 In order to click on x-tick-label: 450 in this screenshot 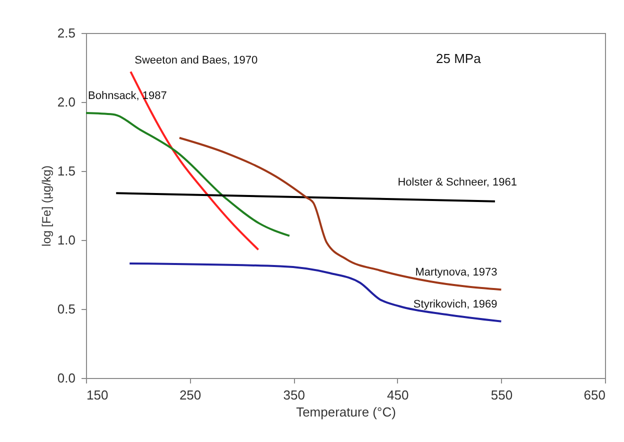, I will do `click(398, 395)`.